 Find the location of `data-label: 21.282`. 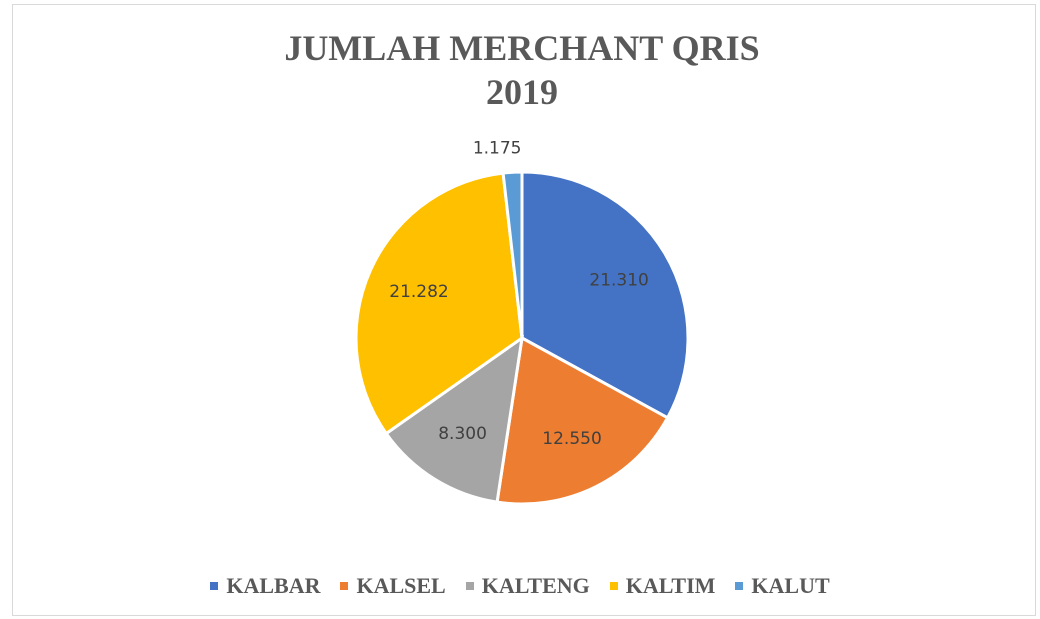

data-label: 21.282 is located at coordinates (418, 292).